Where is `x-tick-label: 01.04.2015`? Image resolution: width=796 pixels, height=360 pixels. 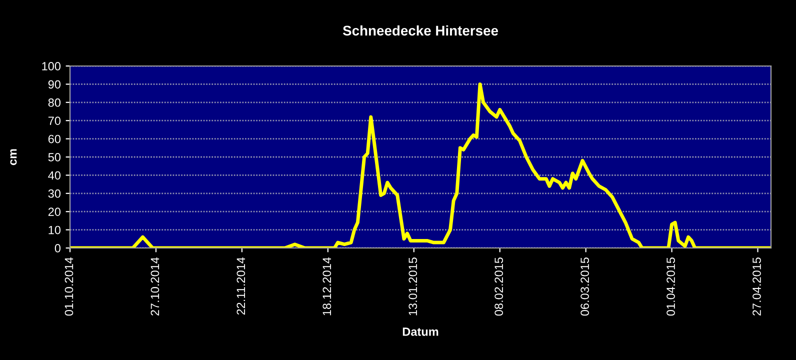
x-tick-label: 01.04.2015 is located at coordinates (670, 287).